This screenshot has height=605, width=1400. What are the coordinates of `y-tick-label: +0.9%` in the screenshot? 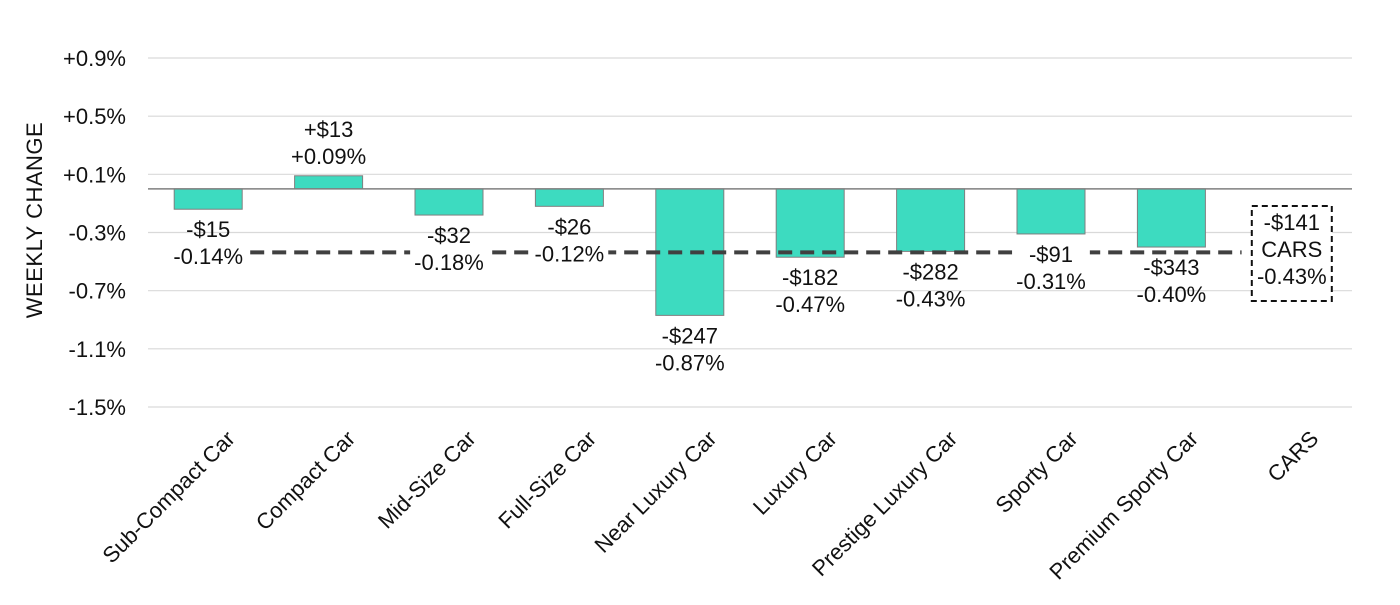 It's located at (94, 58).